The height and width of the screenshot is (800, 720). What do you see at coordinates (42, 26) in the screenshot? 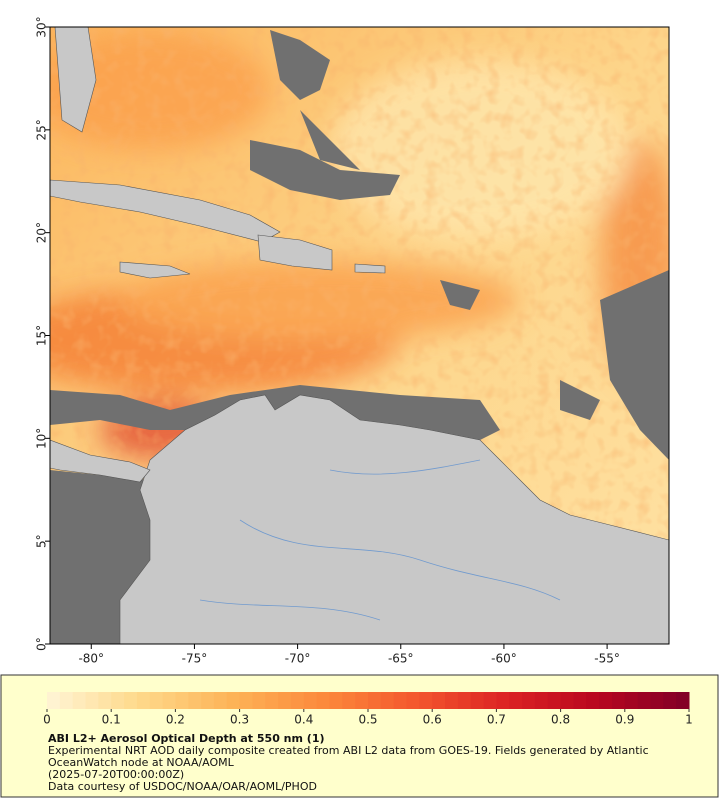
I see `y-tick-label: 30°` at bounding box center [42, 26].